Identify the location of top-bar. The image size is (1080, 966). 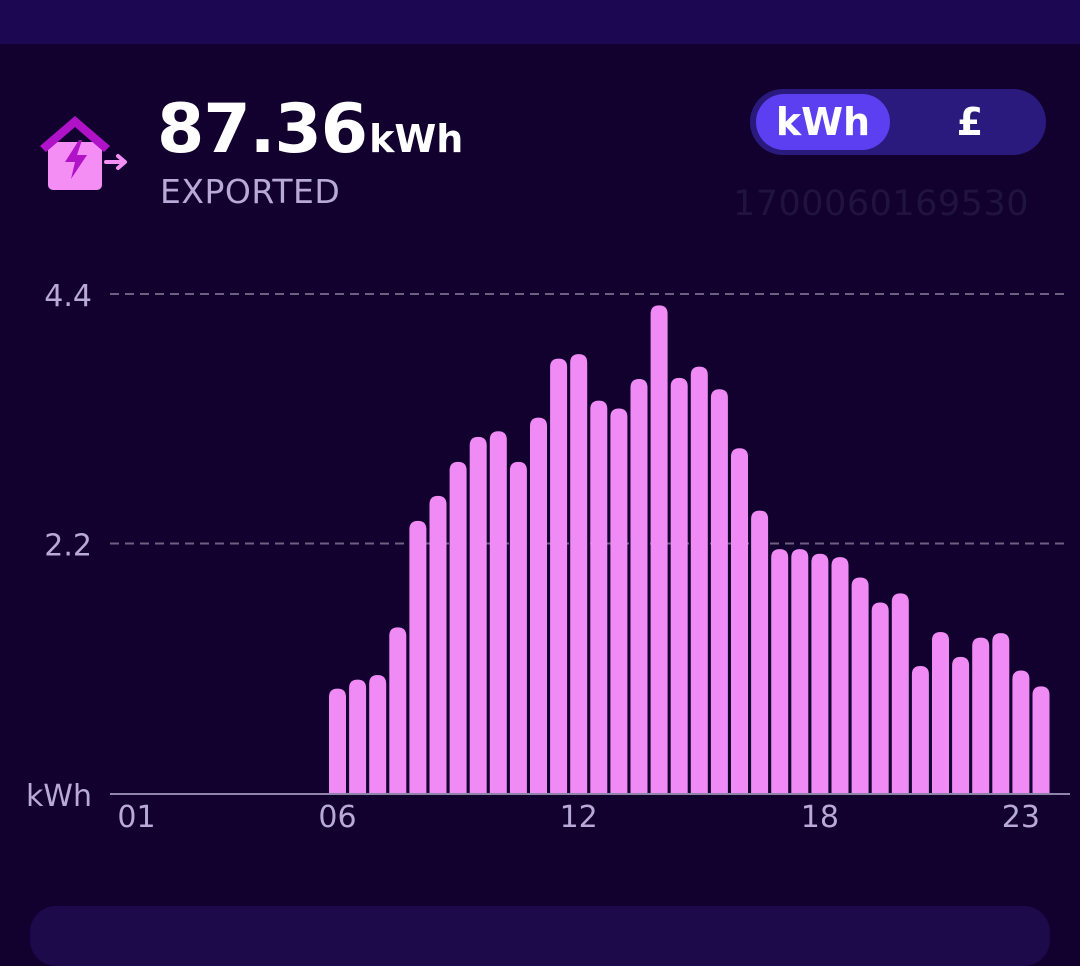
(540, 22).